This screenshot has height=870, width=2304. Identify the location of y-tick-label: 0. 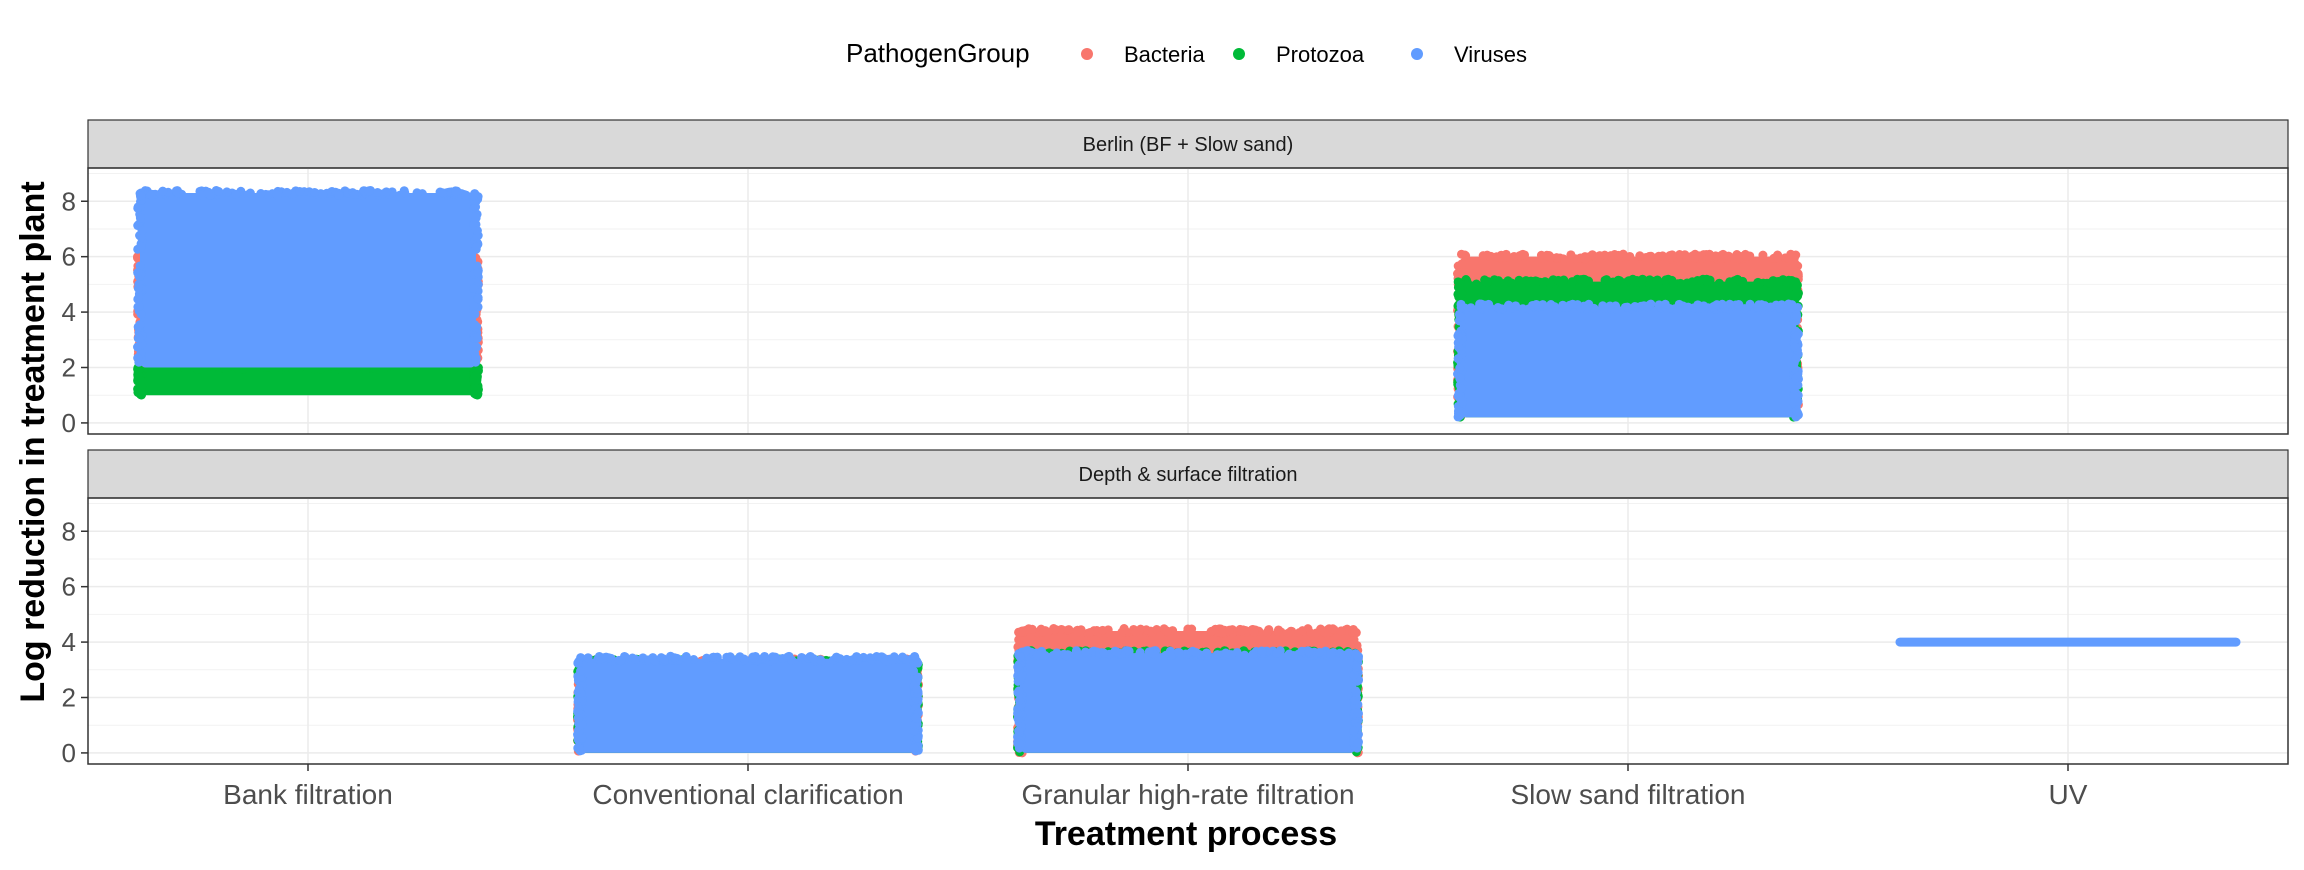
(69, 753).